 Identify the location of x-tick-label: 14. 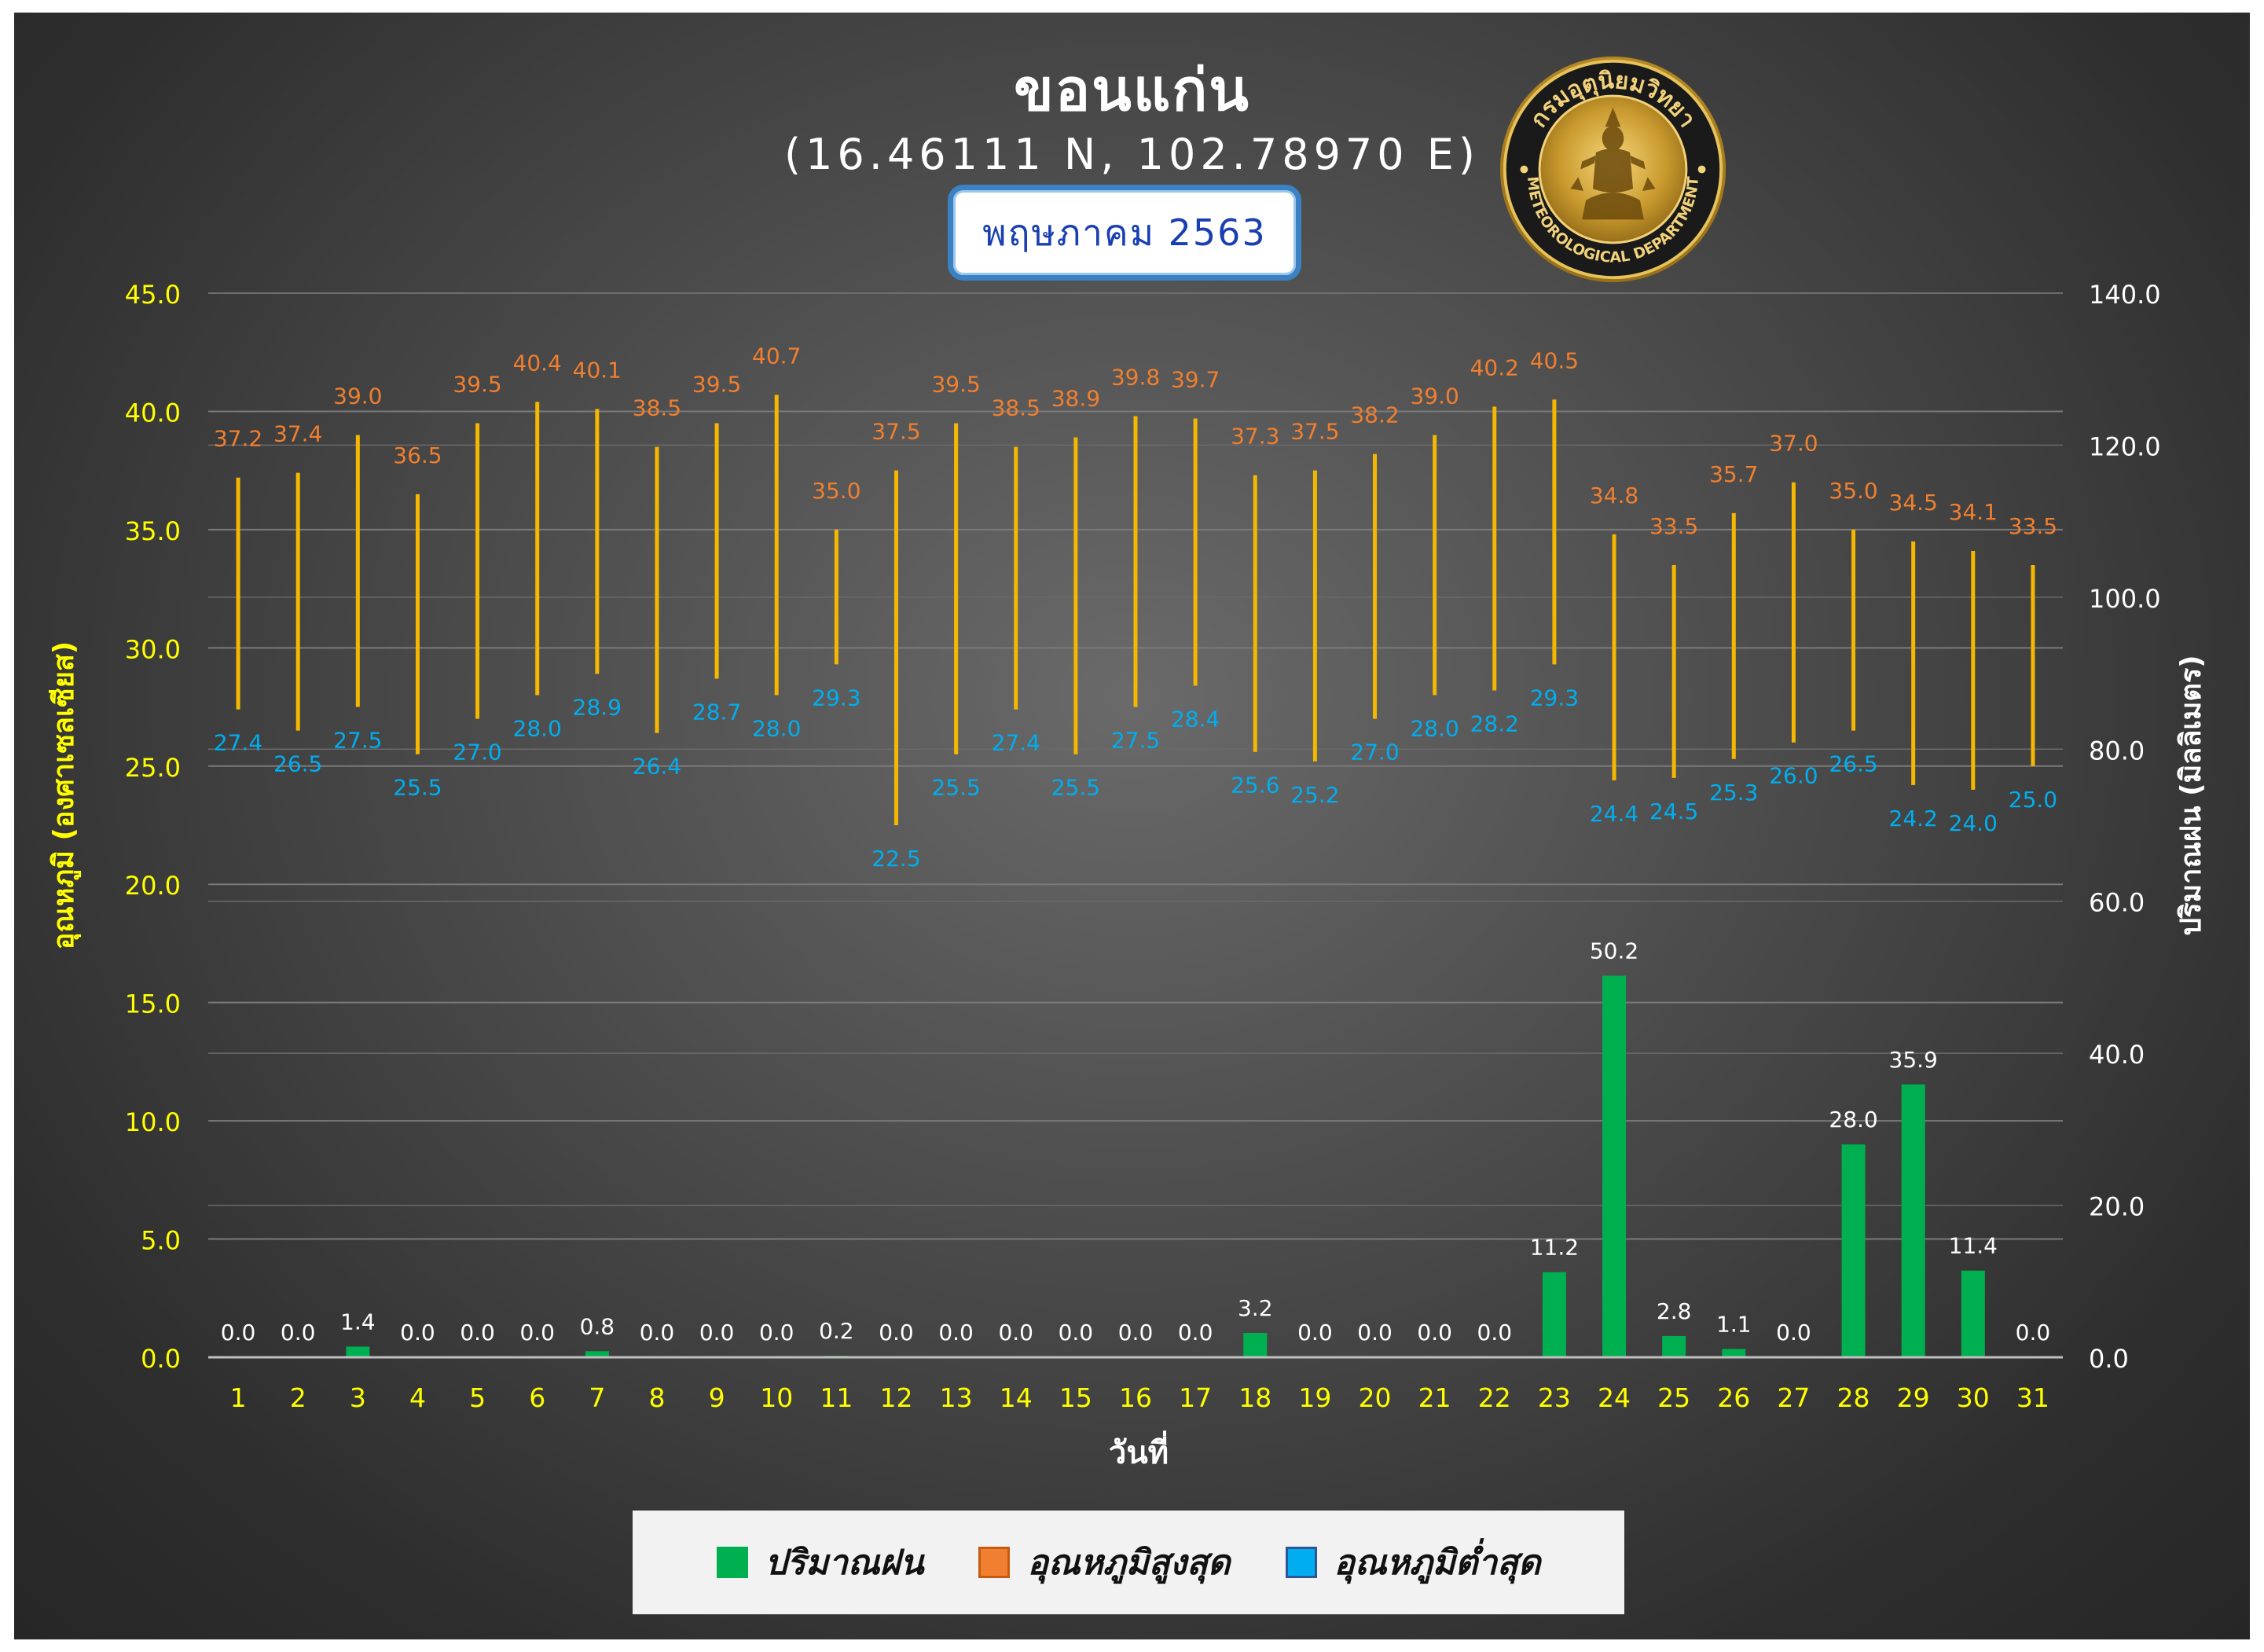
(1016, 1398).